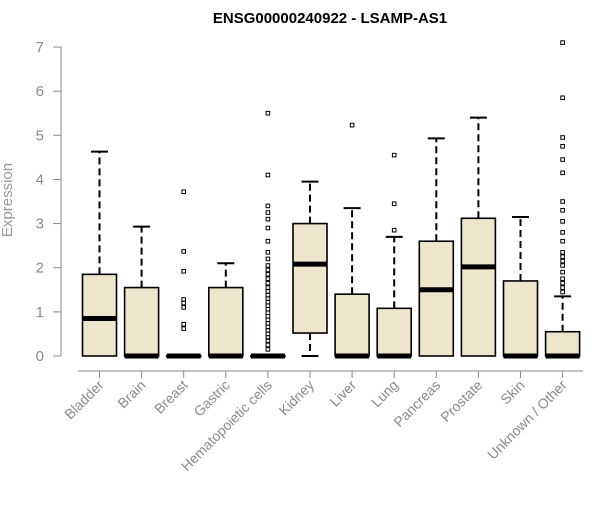 The height and width of the screenshot is (505, 600). What do you see at coordinates (40, 91) in the screenshot?
I see `y-tick-label: 6` at bounding box center [40, 91].